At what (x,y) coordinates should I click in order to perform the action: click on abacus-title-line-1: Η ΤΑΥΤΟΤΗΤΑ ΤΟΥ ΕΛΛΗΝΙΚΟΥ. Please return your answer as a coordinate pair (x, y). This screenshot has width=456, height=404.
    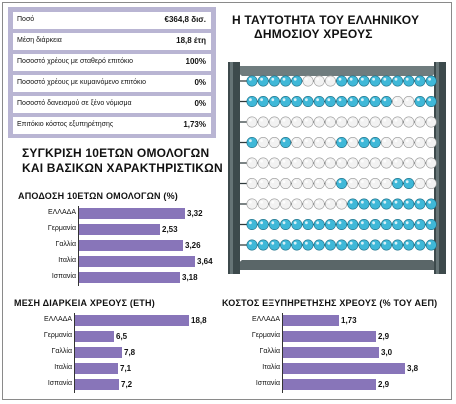
    Looking at the image, I should click on (326, 20).